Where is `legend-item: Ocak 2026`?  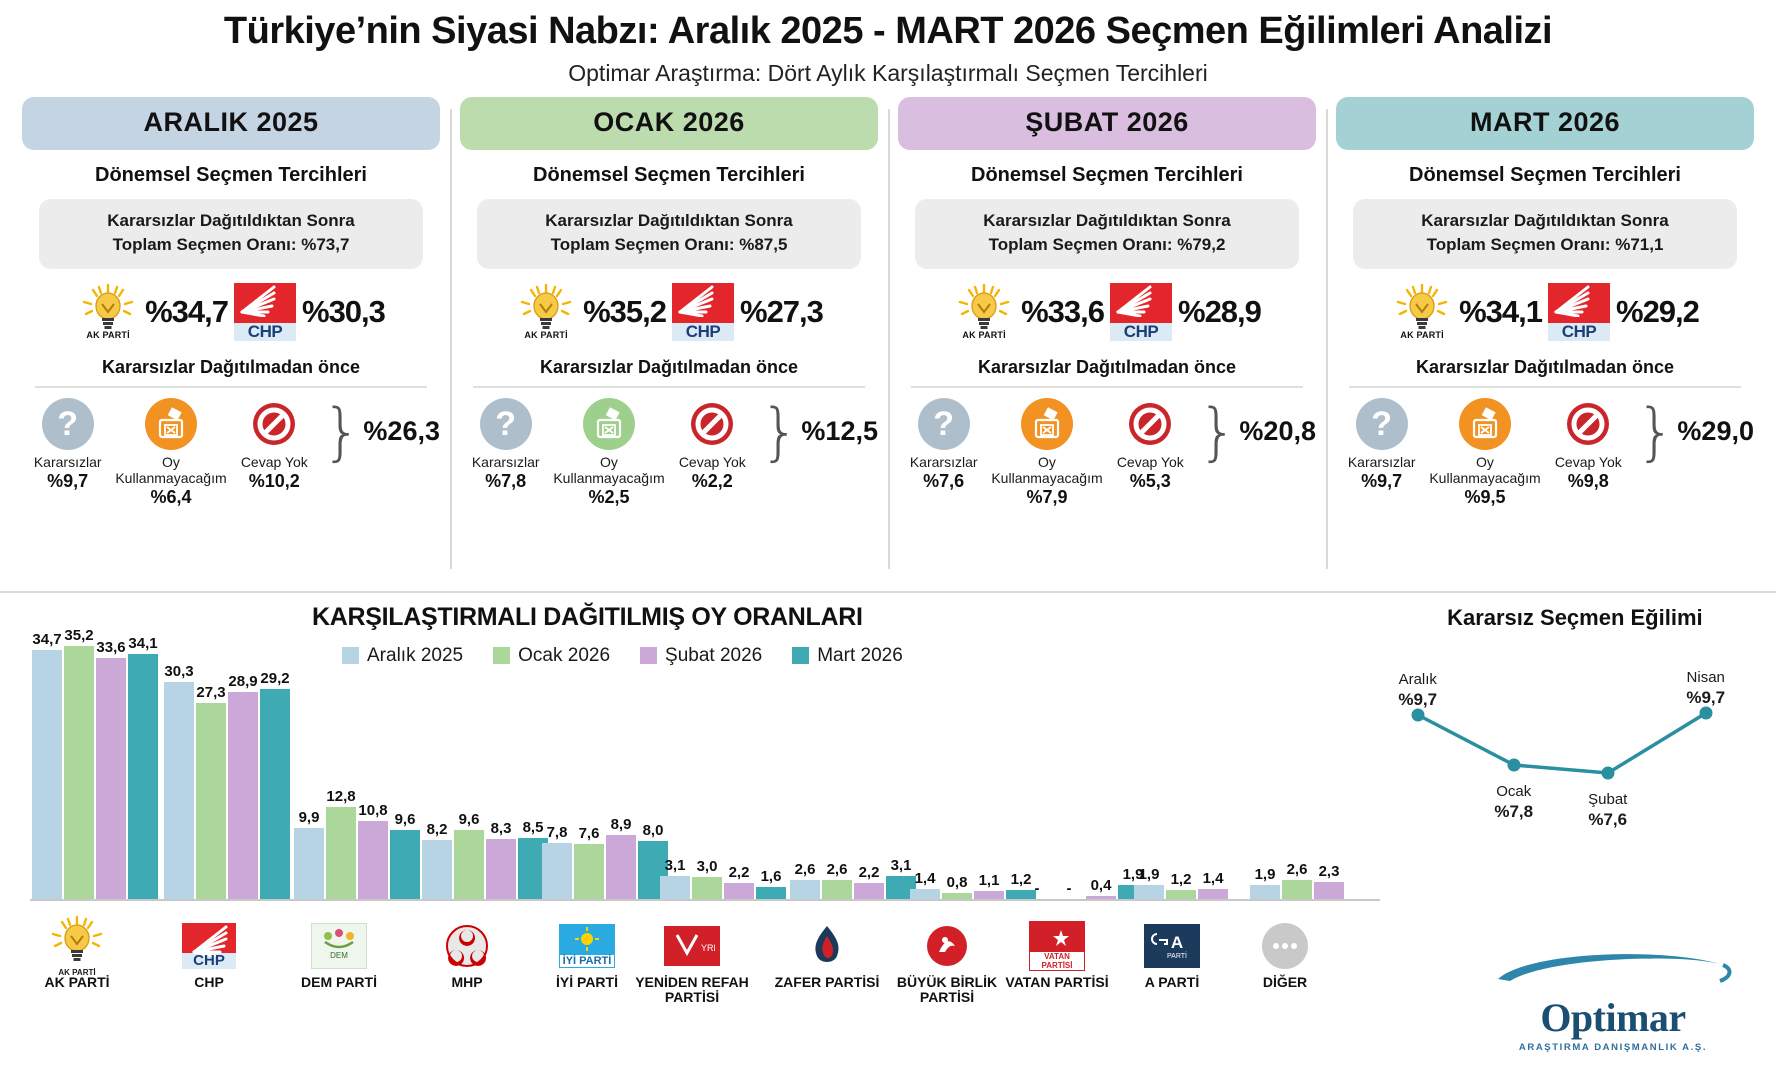
legend-item: Ocak 2026 is located at coordinates (551, 656).